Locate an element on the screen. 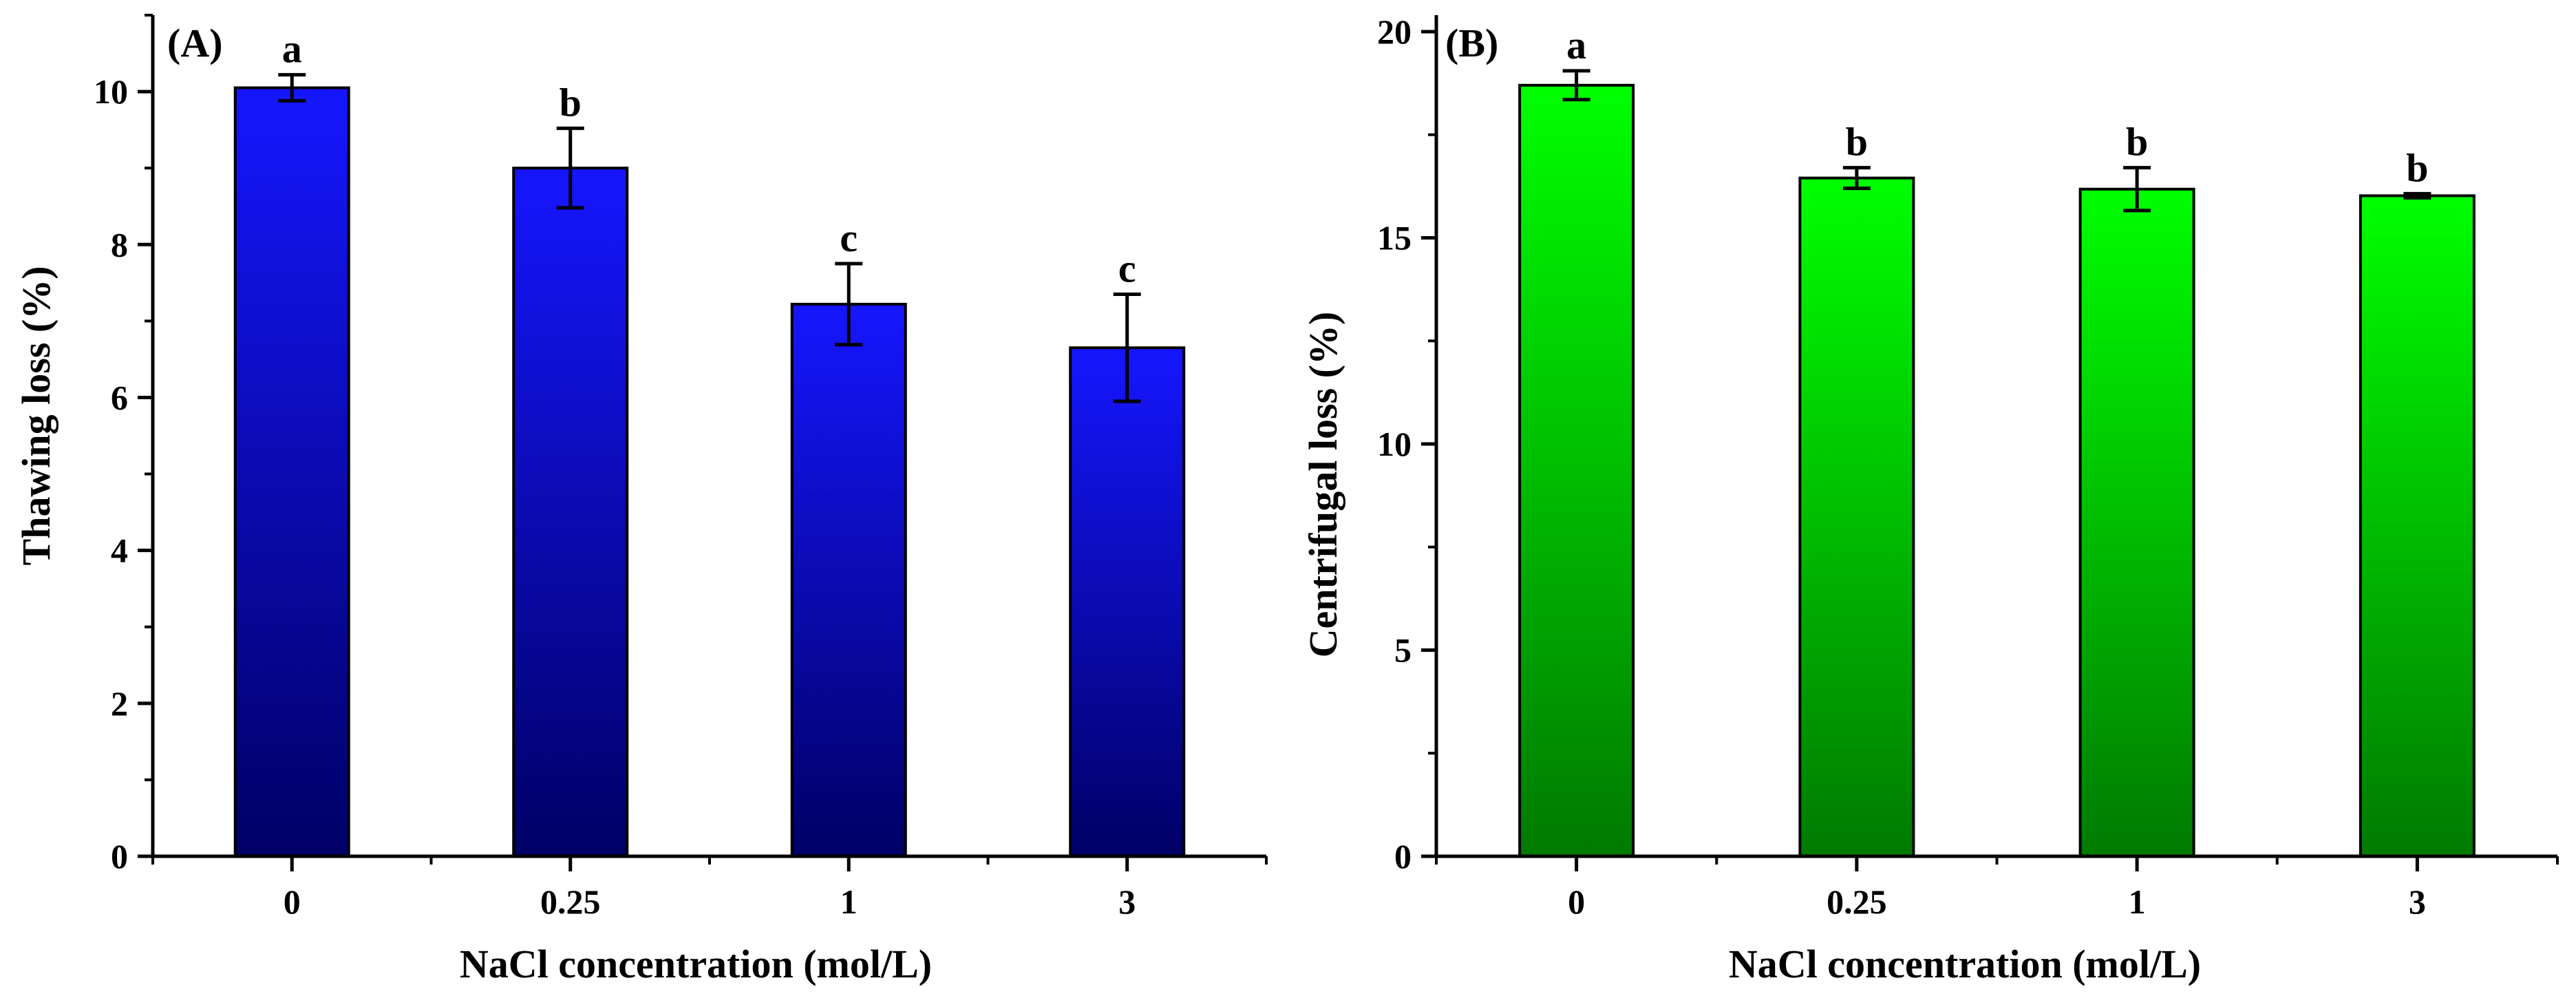 The height and width of the screenshot is (996, 2576). panel-a-y-tick-label: 4 is located at coordinates (119, 551).